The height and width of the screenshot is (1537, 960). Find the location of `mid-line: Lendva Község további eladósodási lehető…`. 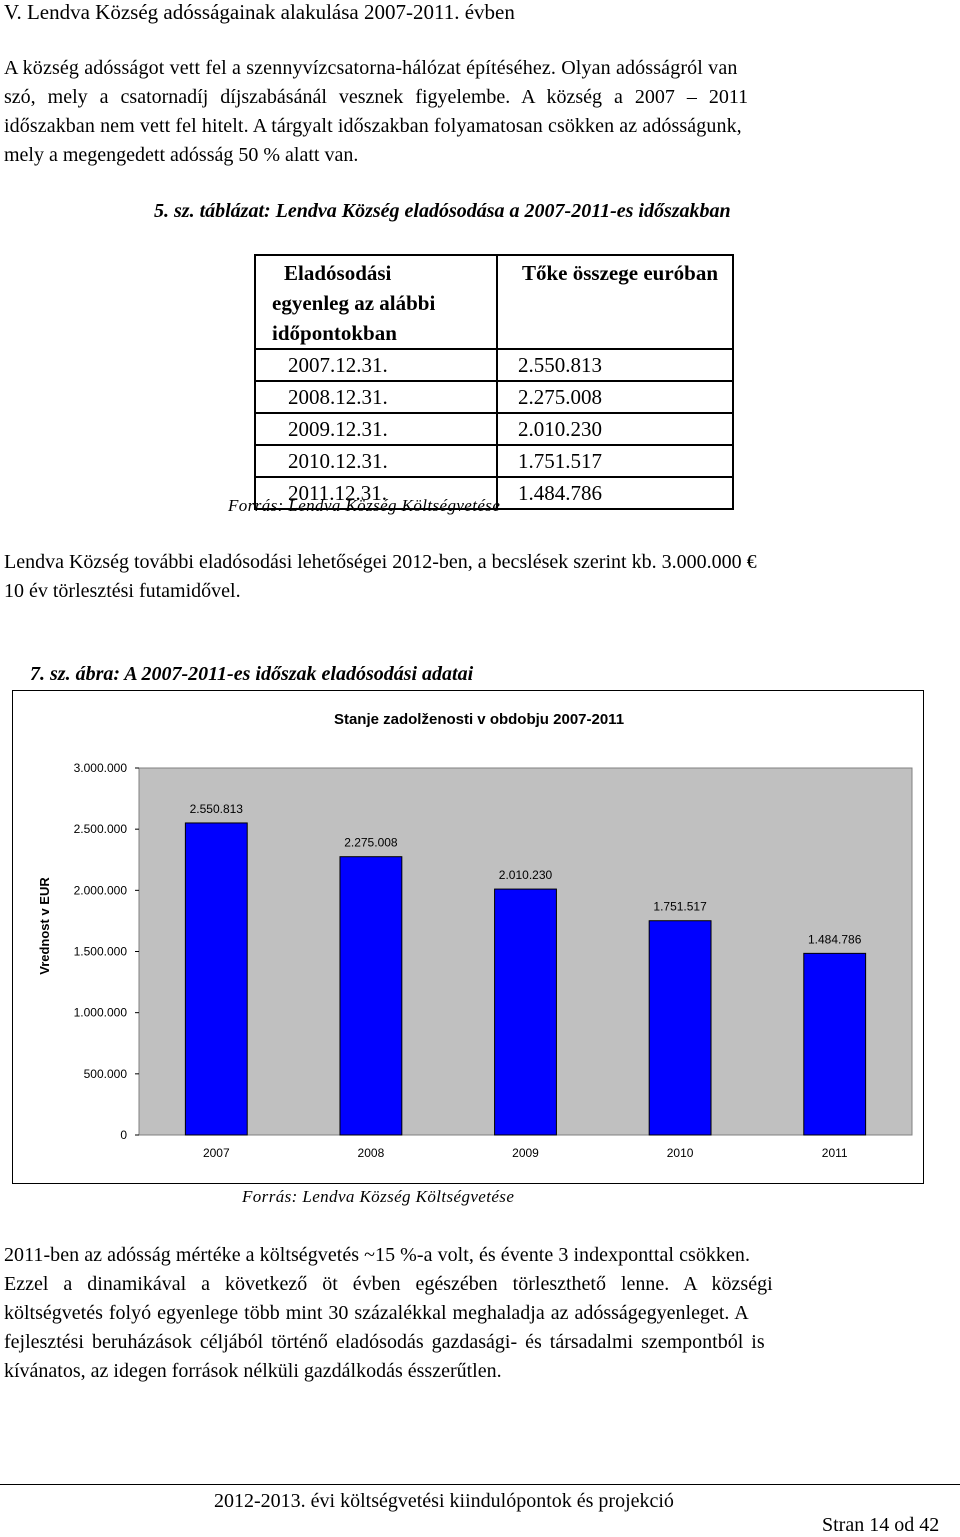

mid-line: Lendva Község további eladósodási lehető… is located at coordinates (380, 562).